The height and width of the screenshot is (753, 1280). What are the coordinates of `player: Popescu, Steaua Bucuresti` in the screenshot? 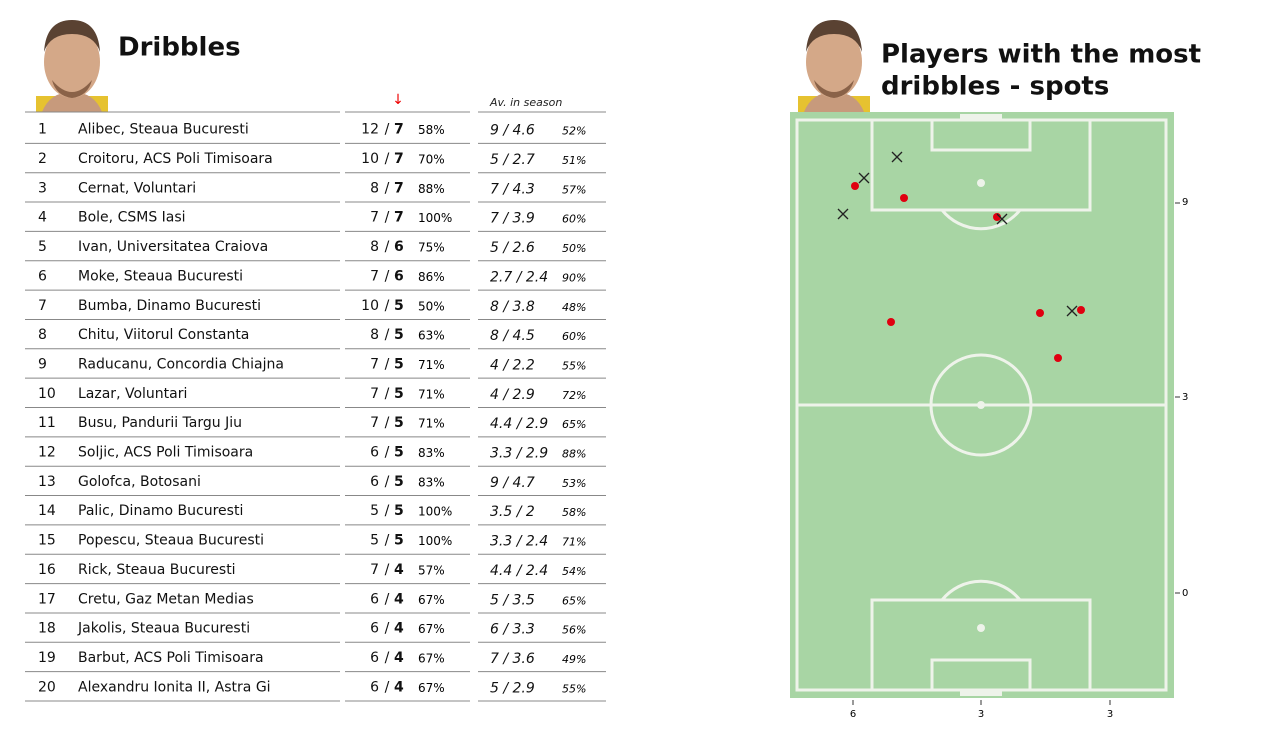 It's located at (171, 541).